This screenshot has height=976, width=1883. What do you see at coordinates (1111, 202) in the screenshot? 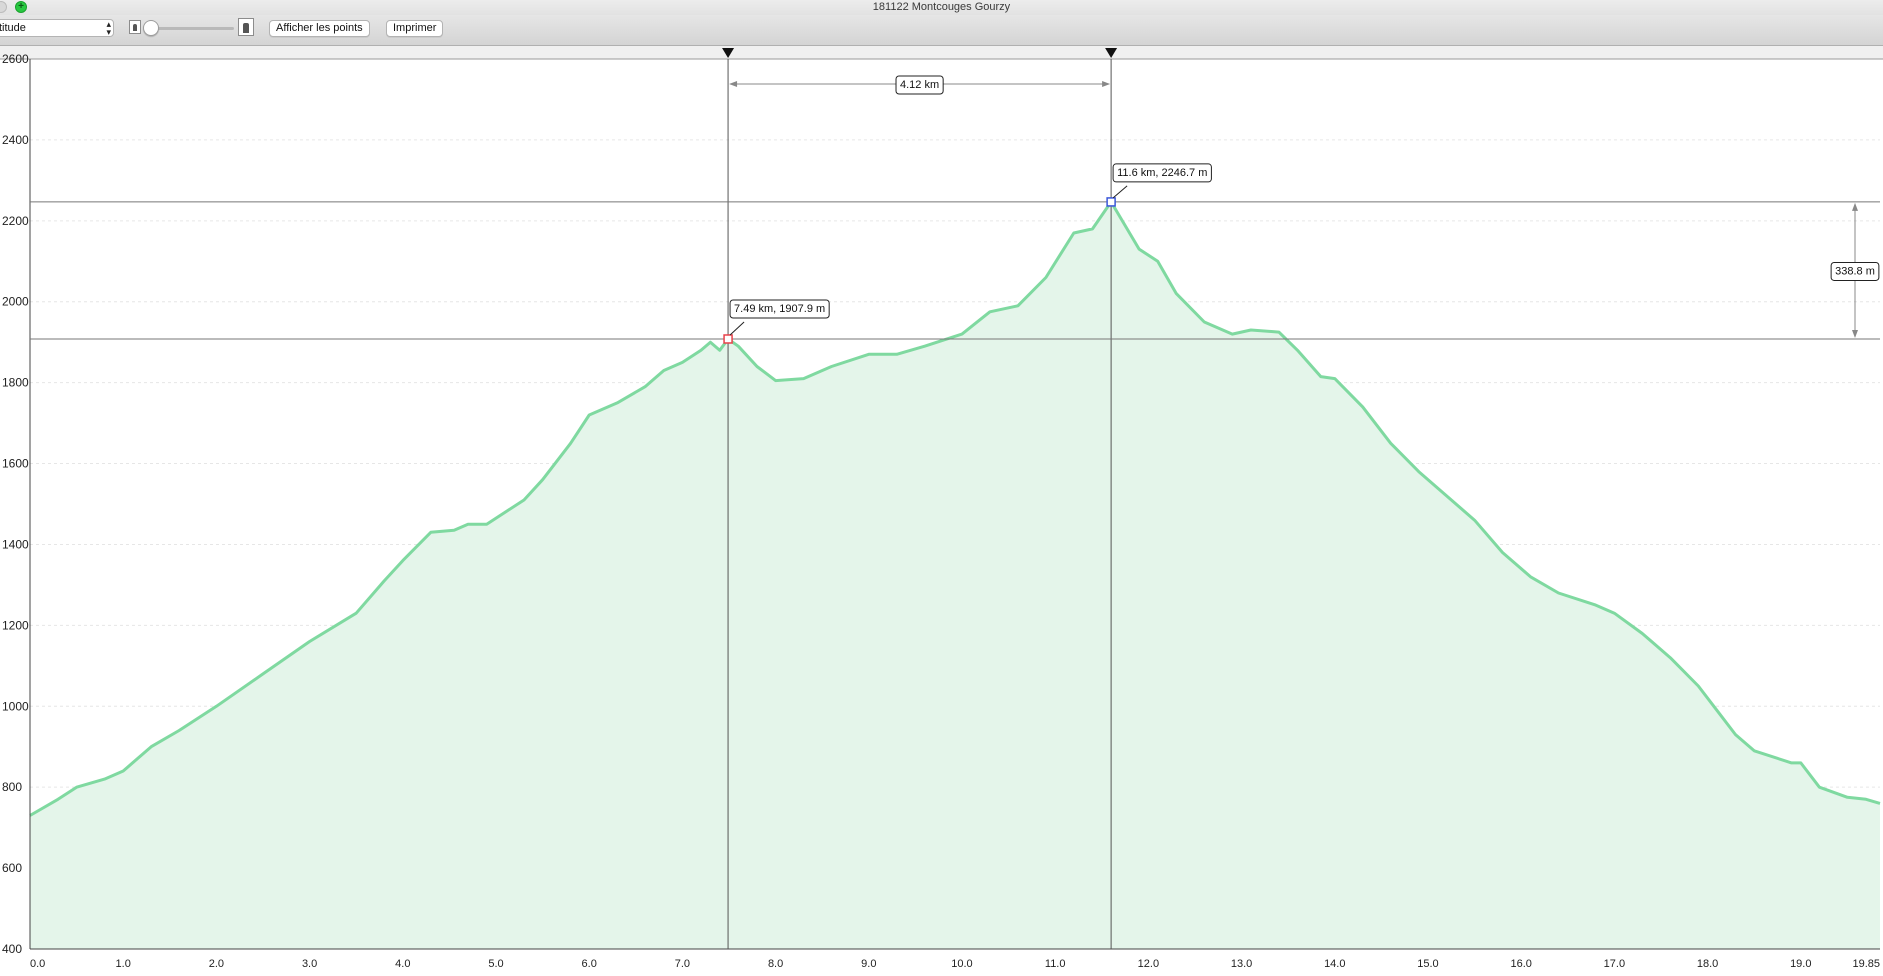
I see `marker-b-point` at bounding box center [1111, 202].